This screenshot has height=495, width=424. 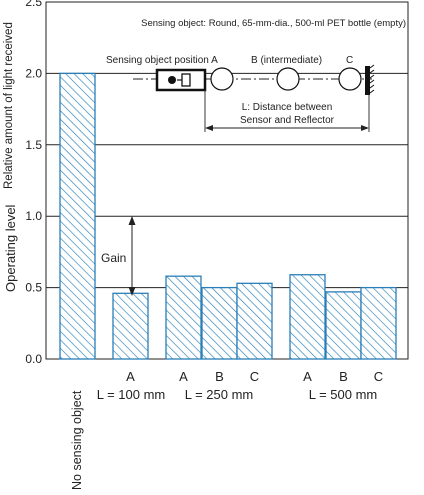 What do you see at coordinates (186, 80) in the screenshot?
I see `sensor-receiver` at bounding box center [186, 80].